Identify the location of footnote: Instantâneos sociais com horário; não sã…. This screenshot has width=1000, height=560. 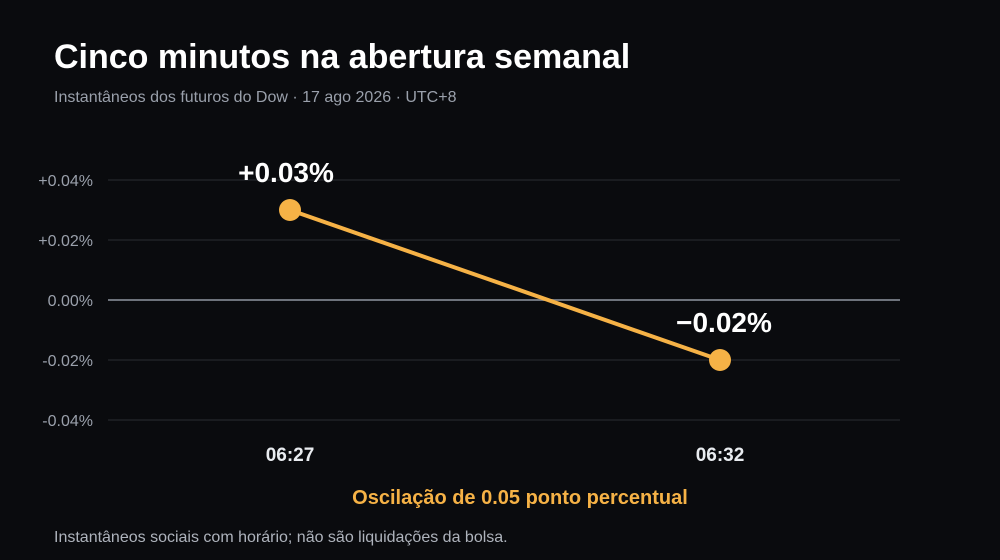
(281, 537).